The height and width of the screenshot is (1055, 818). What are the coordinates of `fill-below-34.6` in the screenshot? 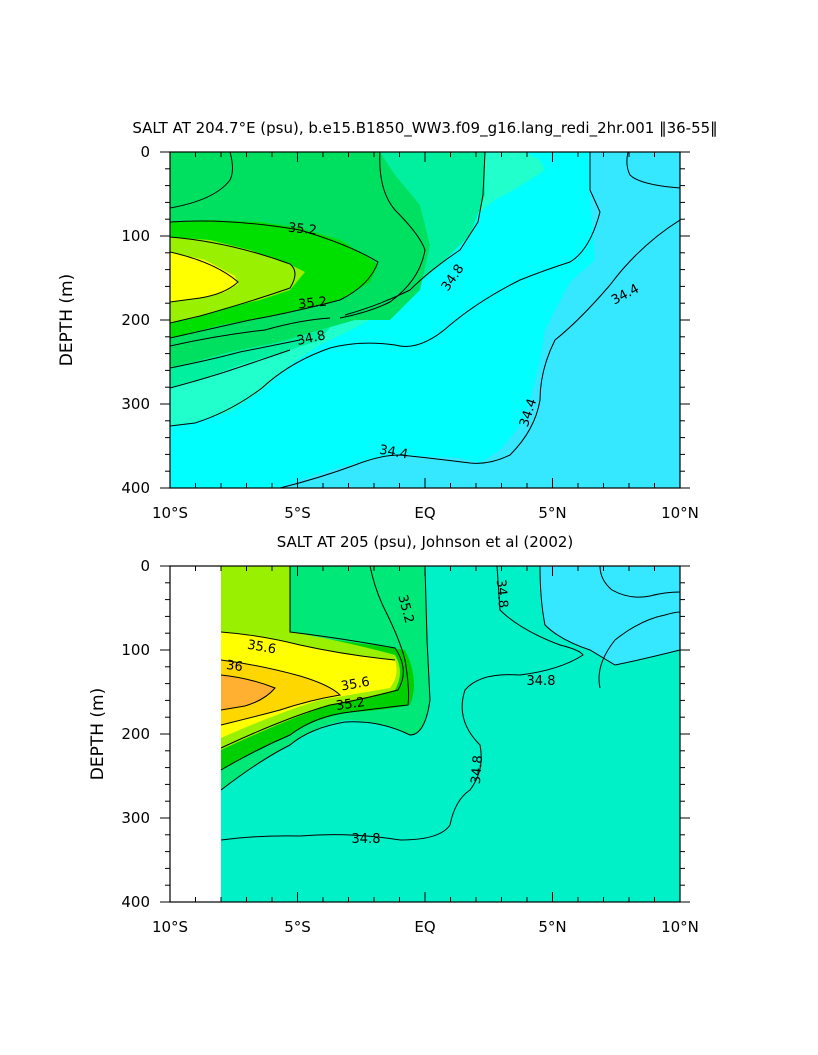 It's located at (609, 615).